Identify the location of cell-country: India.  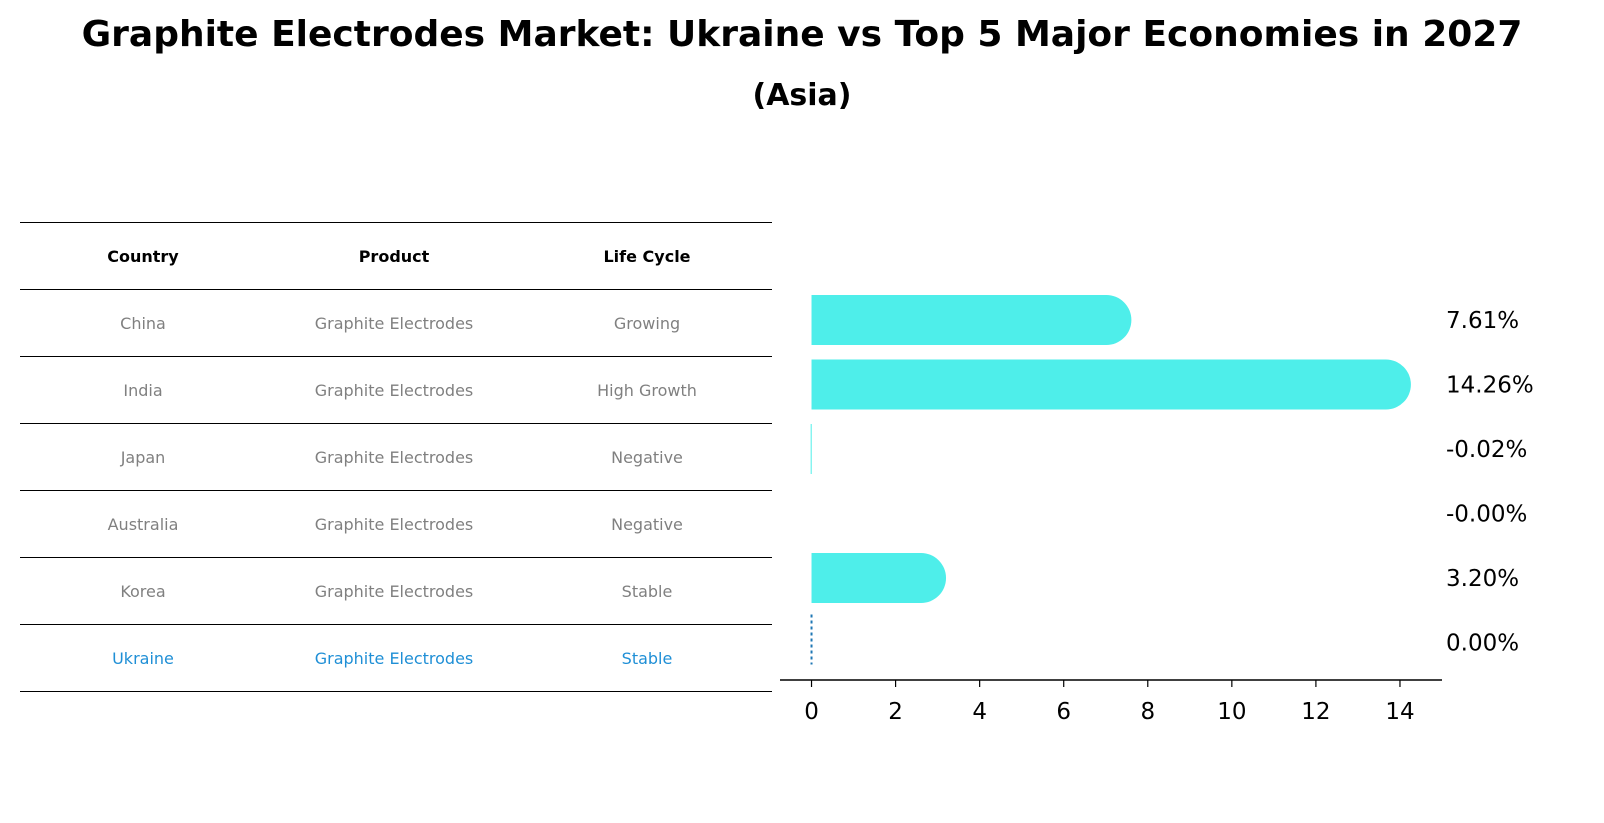
(143, 390).